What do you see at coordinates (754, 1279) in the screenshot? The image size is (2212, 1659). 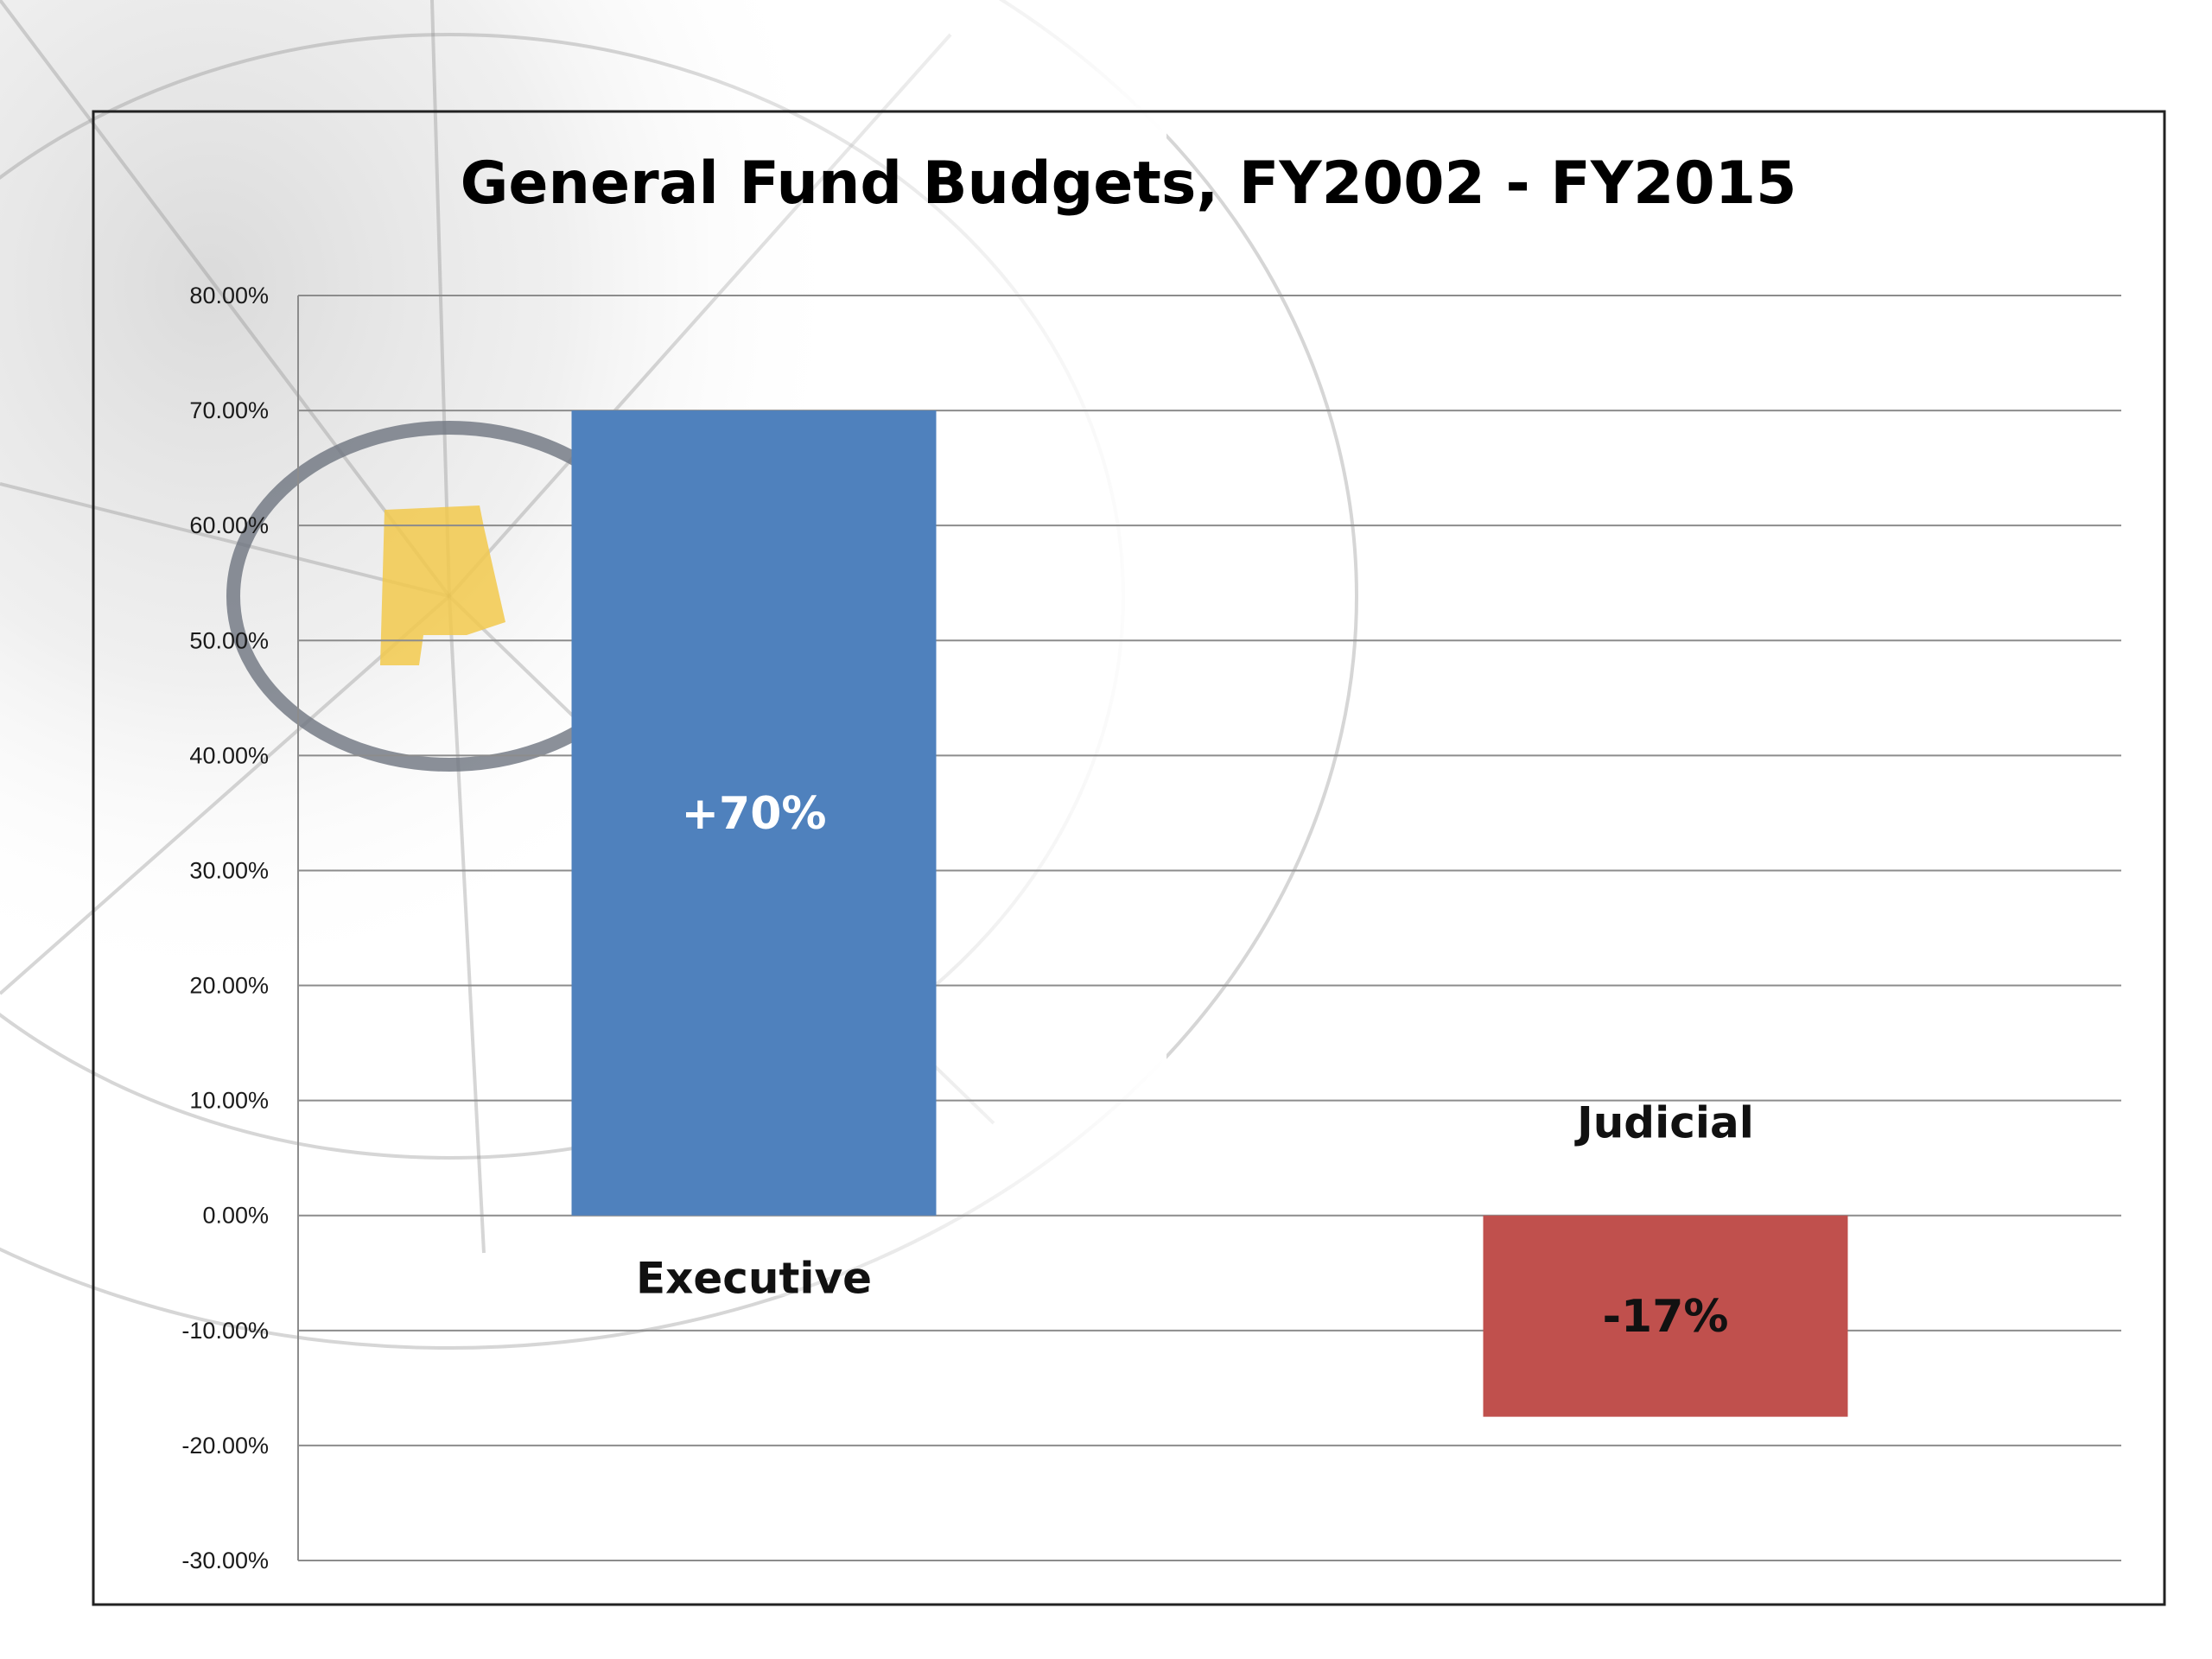 I see `category-label: Executive` at bounding box center [754, 1279].